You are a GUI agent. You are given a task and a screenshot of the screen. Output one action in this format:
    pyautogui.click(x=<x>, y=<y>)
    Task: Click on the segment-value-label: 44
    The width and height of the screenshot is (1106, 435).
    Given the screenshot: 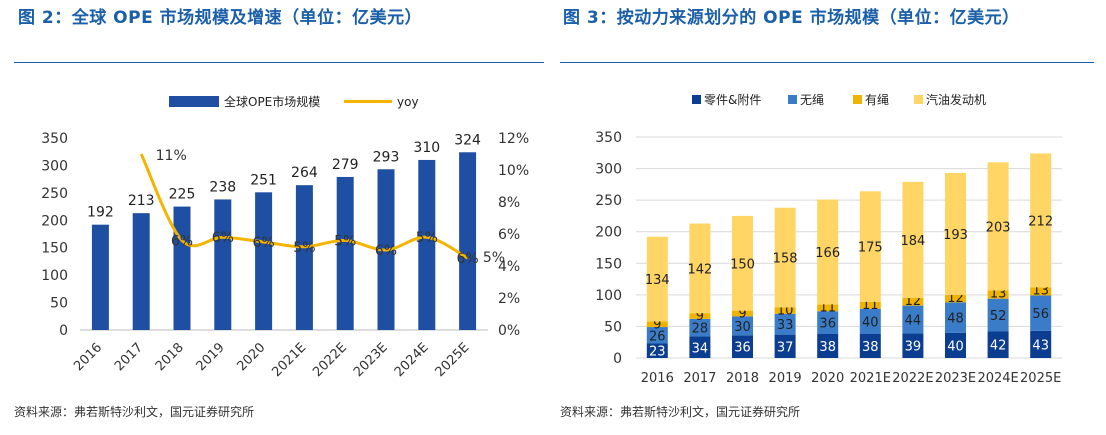 What is the action you would take?
    pyautogui.click(x=913, y=320)
    